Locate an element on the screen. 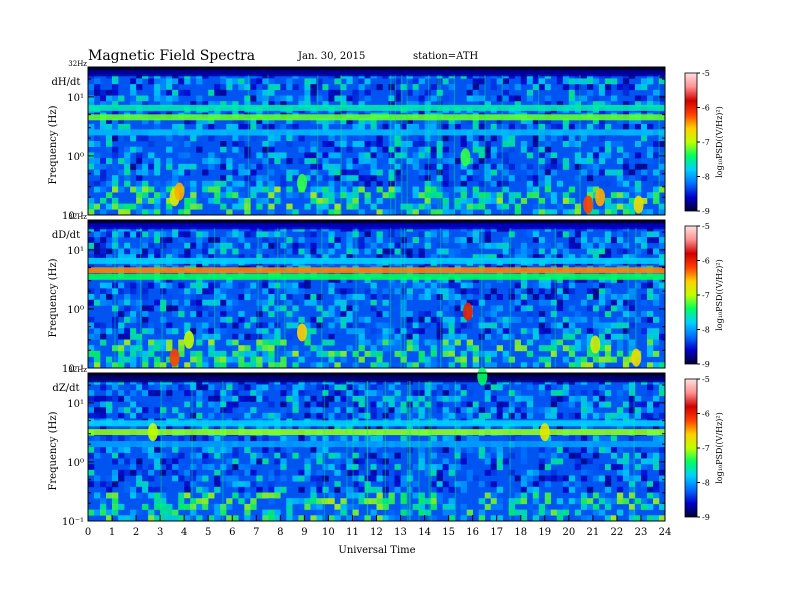 Image resolution: width=792 pixels, height=612 pixels. panel-component-label: dD/dt is located at coordinates (66, 235).